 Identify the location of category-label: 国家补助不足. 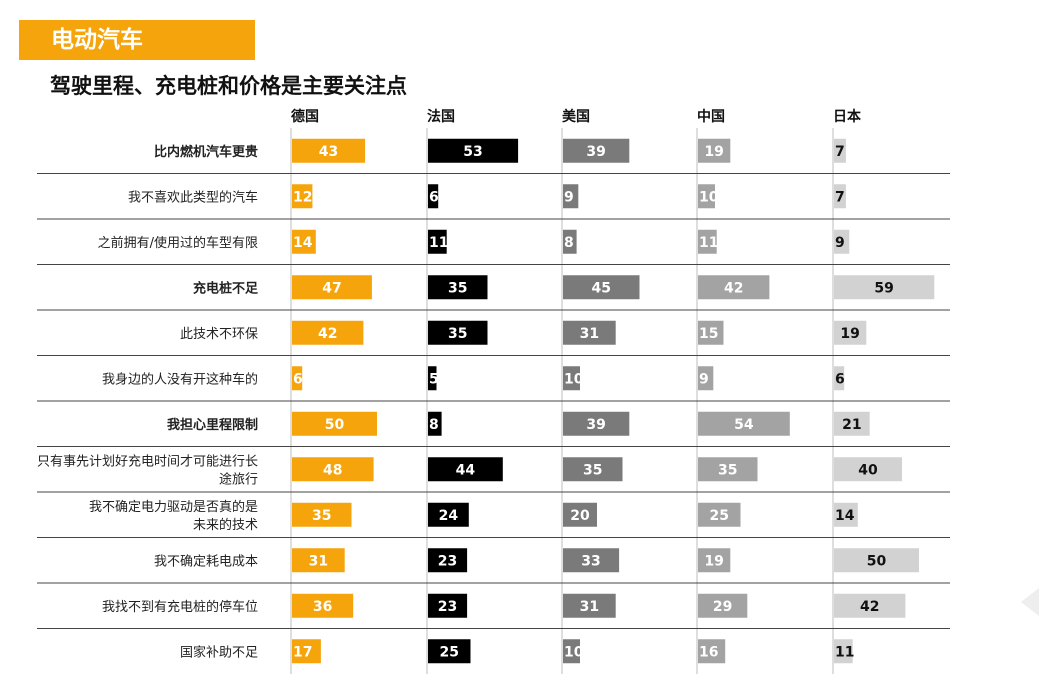
(219, 652).